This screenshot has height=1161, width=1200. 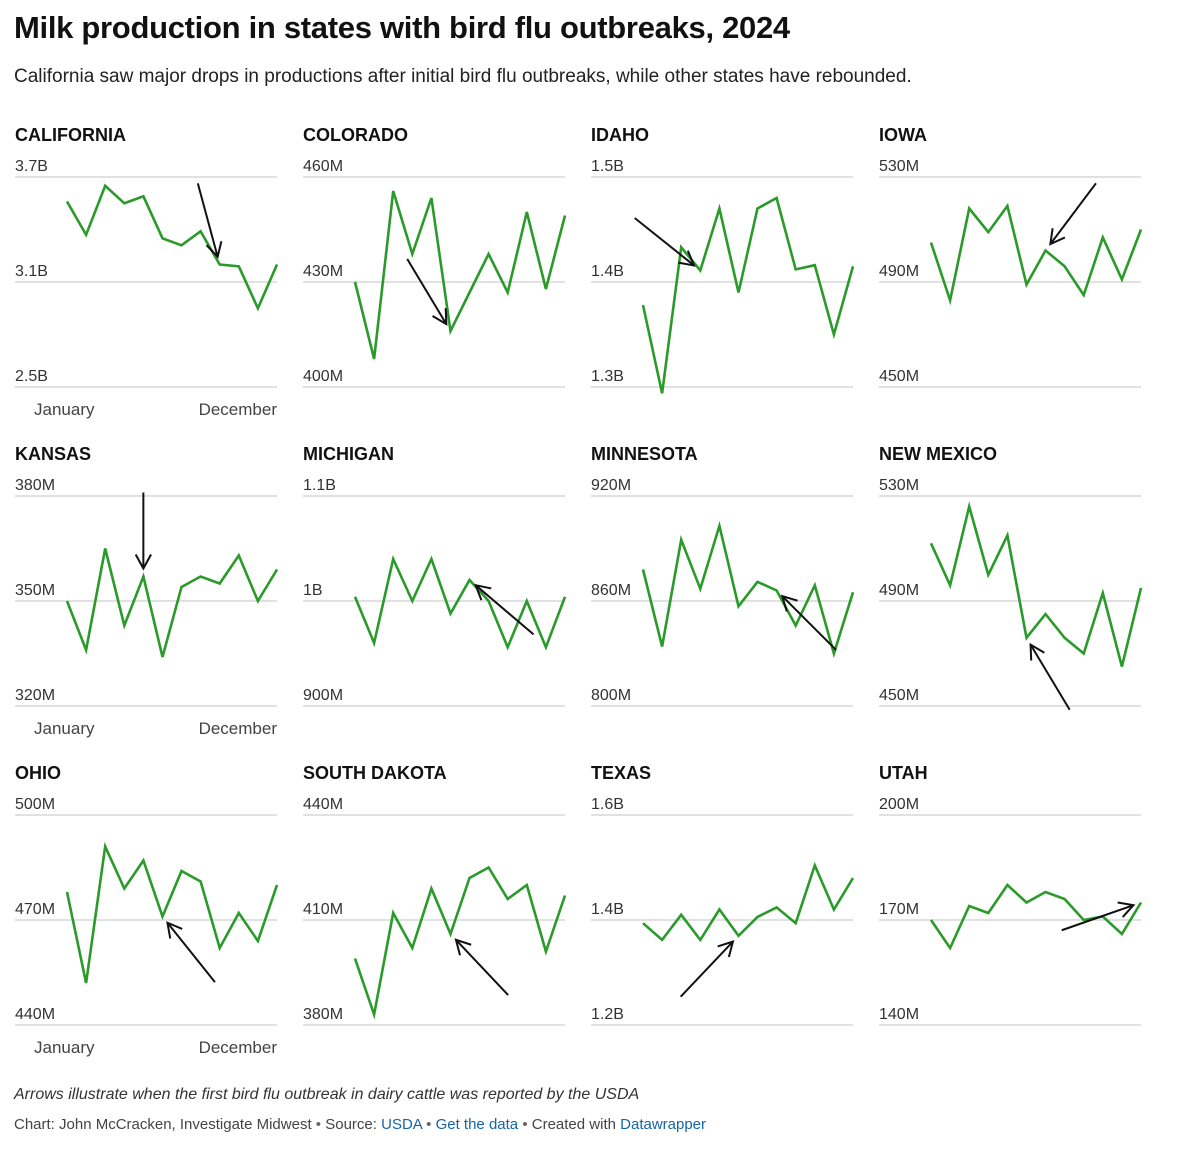 I want to click on iowa-y-tick-label: 530M, so click(x=899, y=166).